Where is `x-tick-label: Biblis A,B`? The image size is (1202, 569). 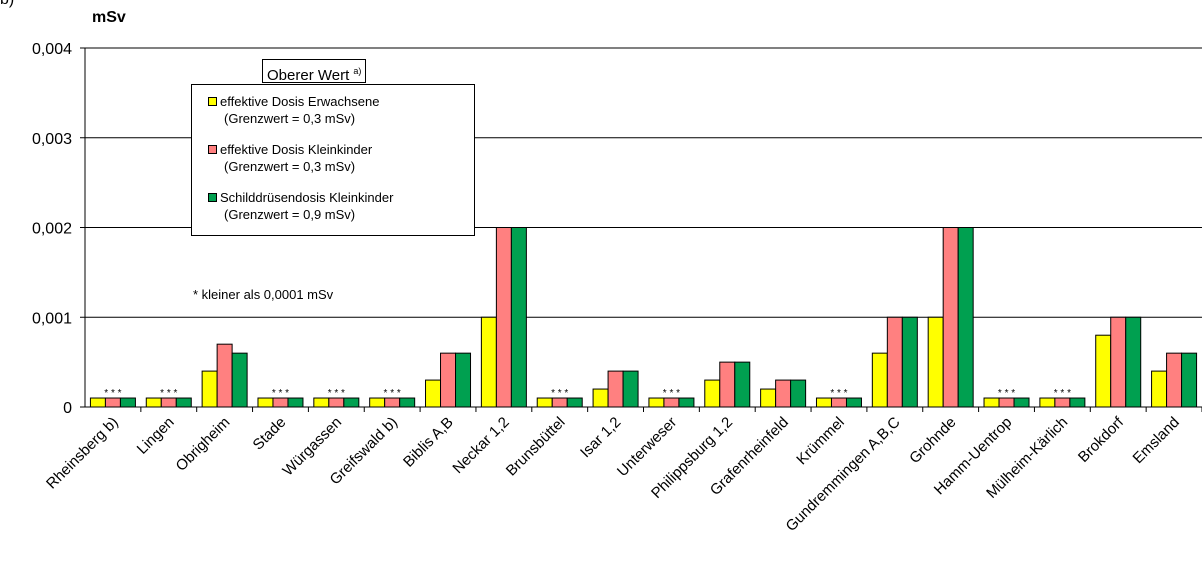 x-tick-label: Biblis A,B is located at coordinates (428, 442).